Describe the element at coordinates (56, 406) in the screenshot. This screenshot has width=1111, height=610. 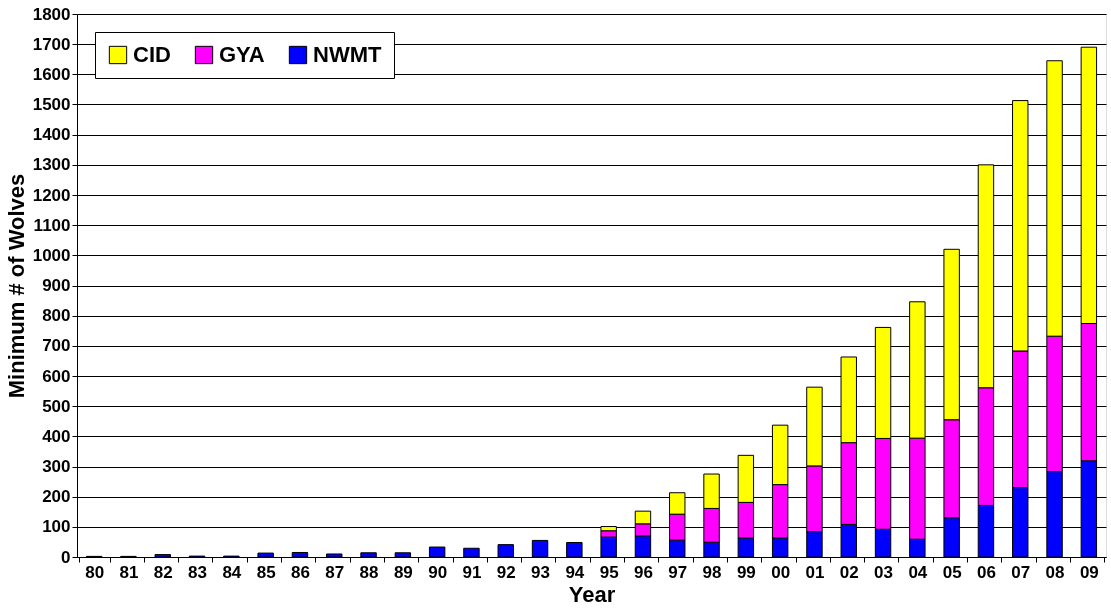
I see `y-tick-label: 500` at that location.